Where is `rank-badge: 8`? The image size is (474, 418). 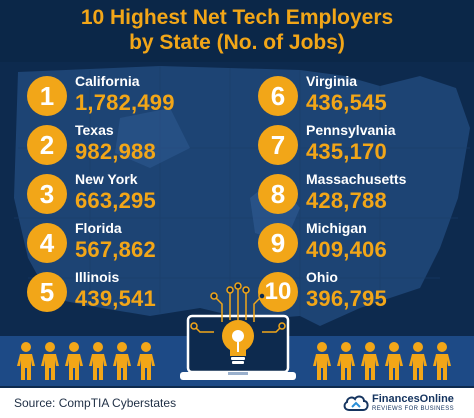
rank-badge: 8 is located at coordinates (278, 194).